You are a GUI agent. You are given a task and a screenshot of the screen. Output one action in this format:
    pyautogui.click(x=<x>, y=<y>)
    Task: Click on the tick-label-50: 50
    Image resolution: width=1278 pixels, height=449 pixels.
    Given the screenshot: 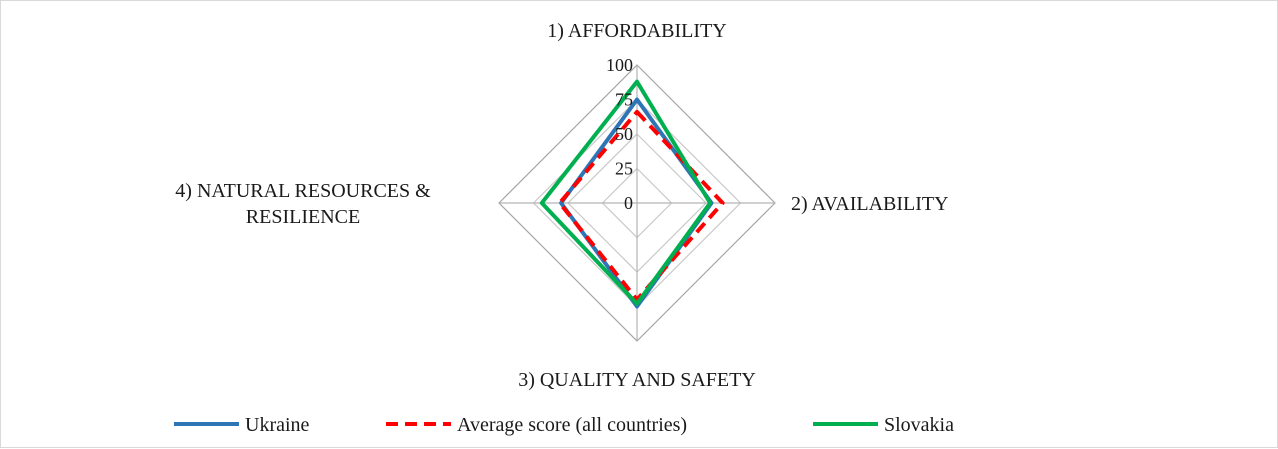 What is the action you would take?
    pyautogui.click(x=624, y=134)
    